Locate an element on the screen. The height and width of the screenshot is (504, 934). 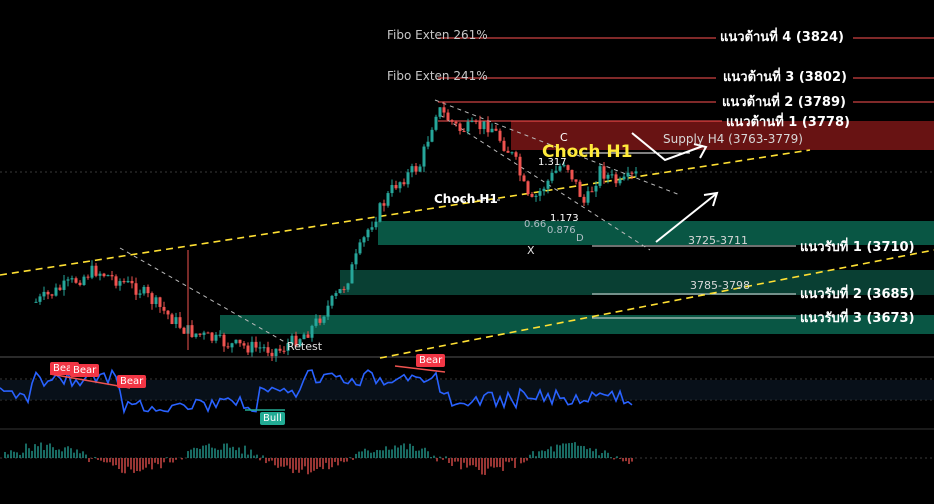
projection-arrow-head is located at coordinates (700, 151).